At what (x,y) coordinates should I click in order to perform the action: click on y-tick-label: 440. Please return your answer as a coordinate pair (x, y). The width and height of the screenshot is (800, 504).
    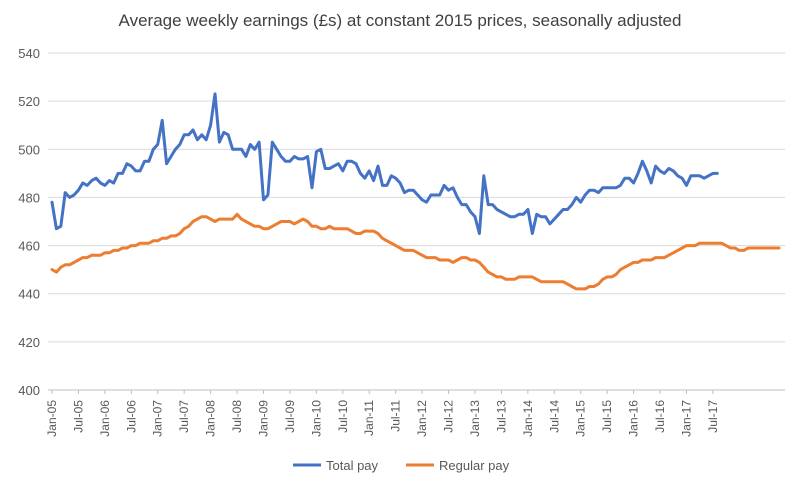
    Looking at the image, I should click on (29, 294).